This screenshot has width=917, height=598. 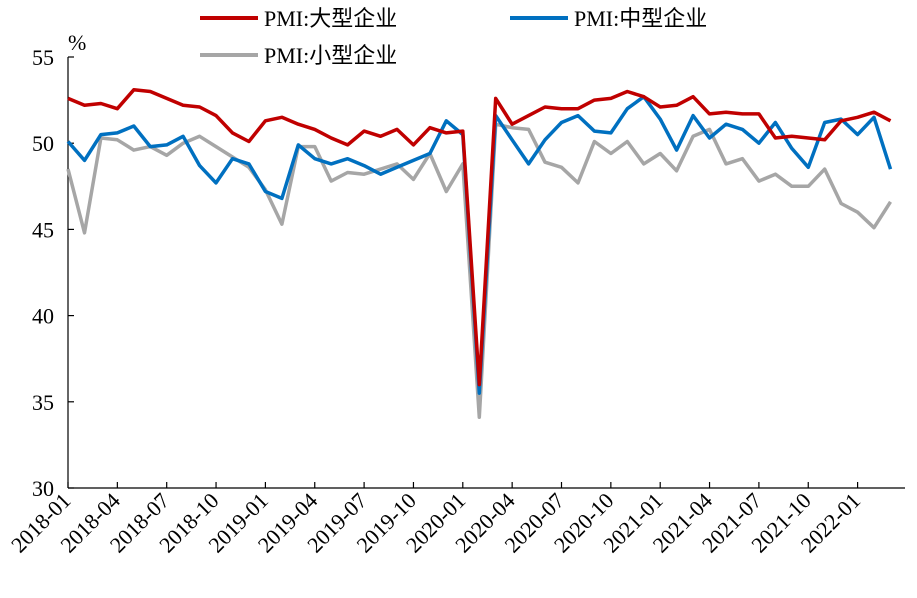 What do you see at coordinates (43, 229) in the screenshot?
I see `y-tick-label: 45` at bounding box center [43, 229].